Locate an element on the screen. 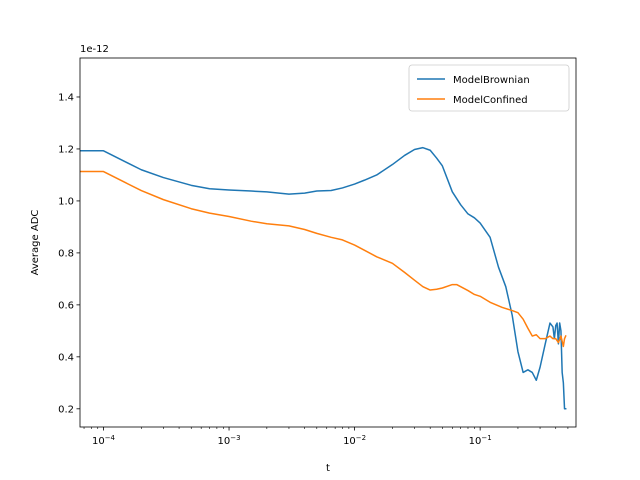  legend: ModelBrownian ModelConfined is located at coordinates (489, 88).